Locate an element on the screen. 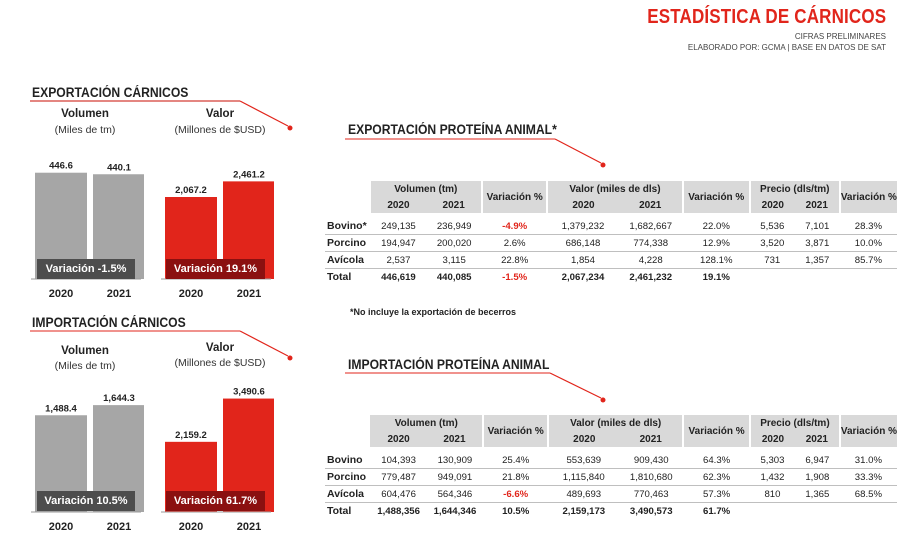 Image resolution: width=900 pixels, height=538 pixels. cell: 2,159,173 is located at coordinates (584, 511).